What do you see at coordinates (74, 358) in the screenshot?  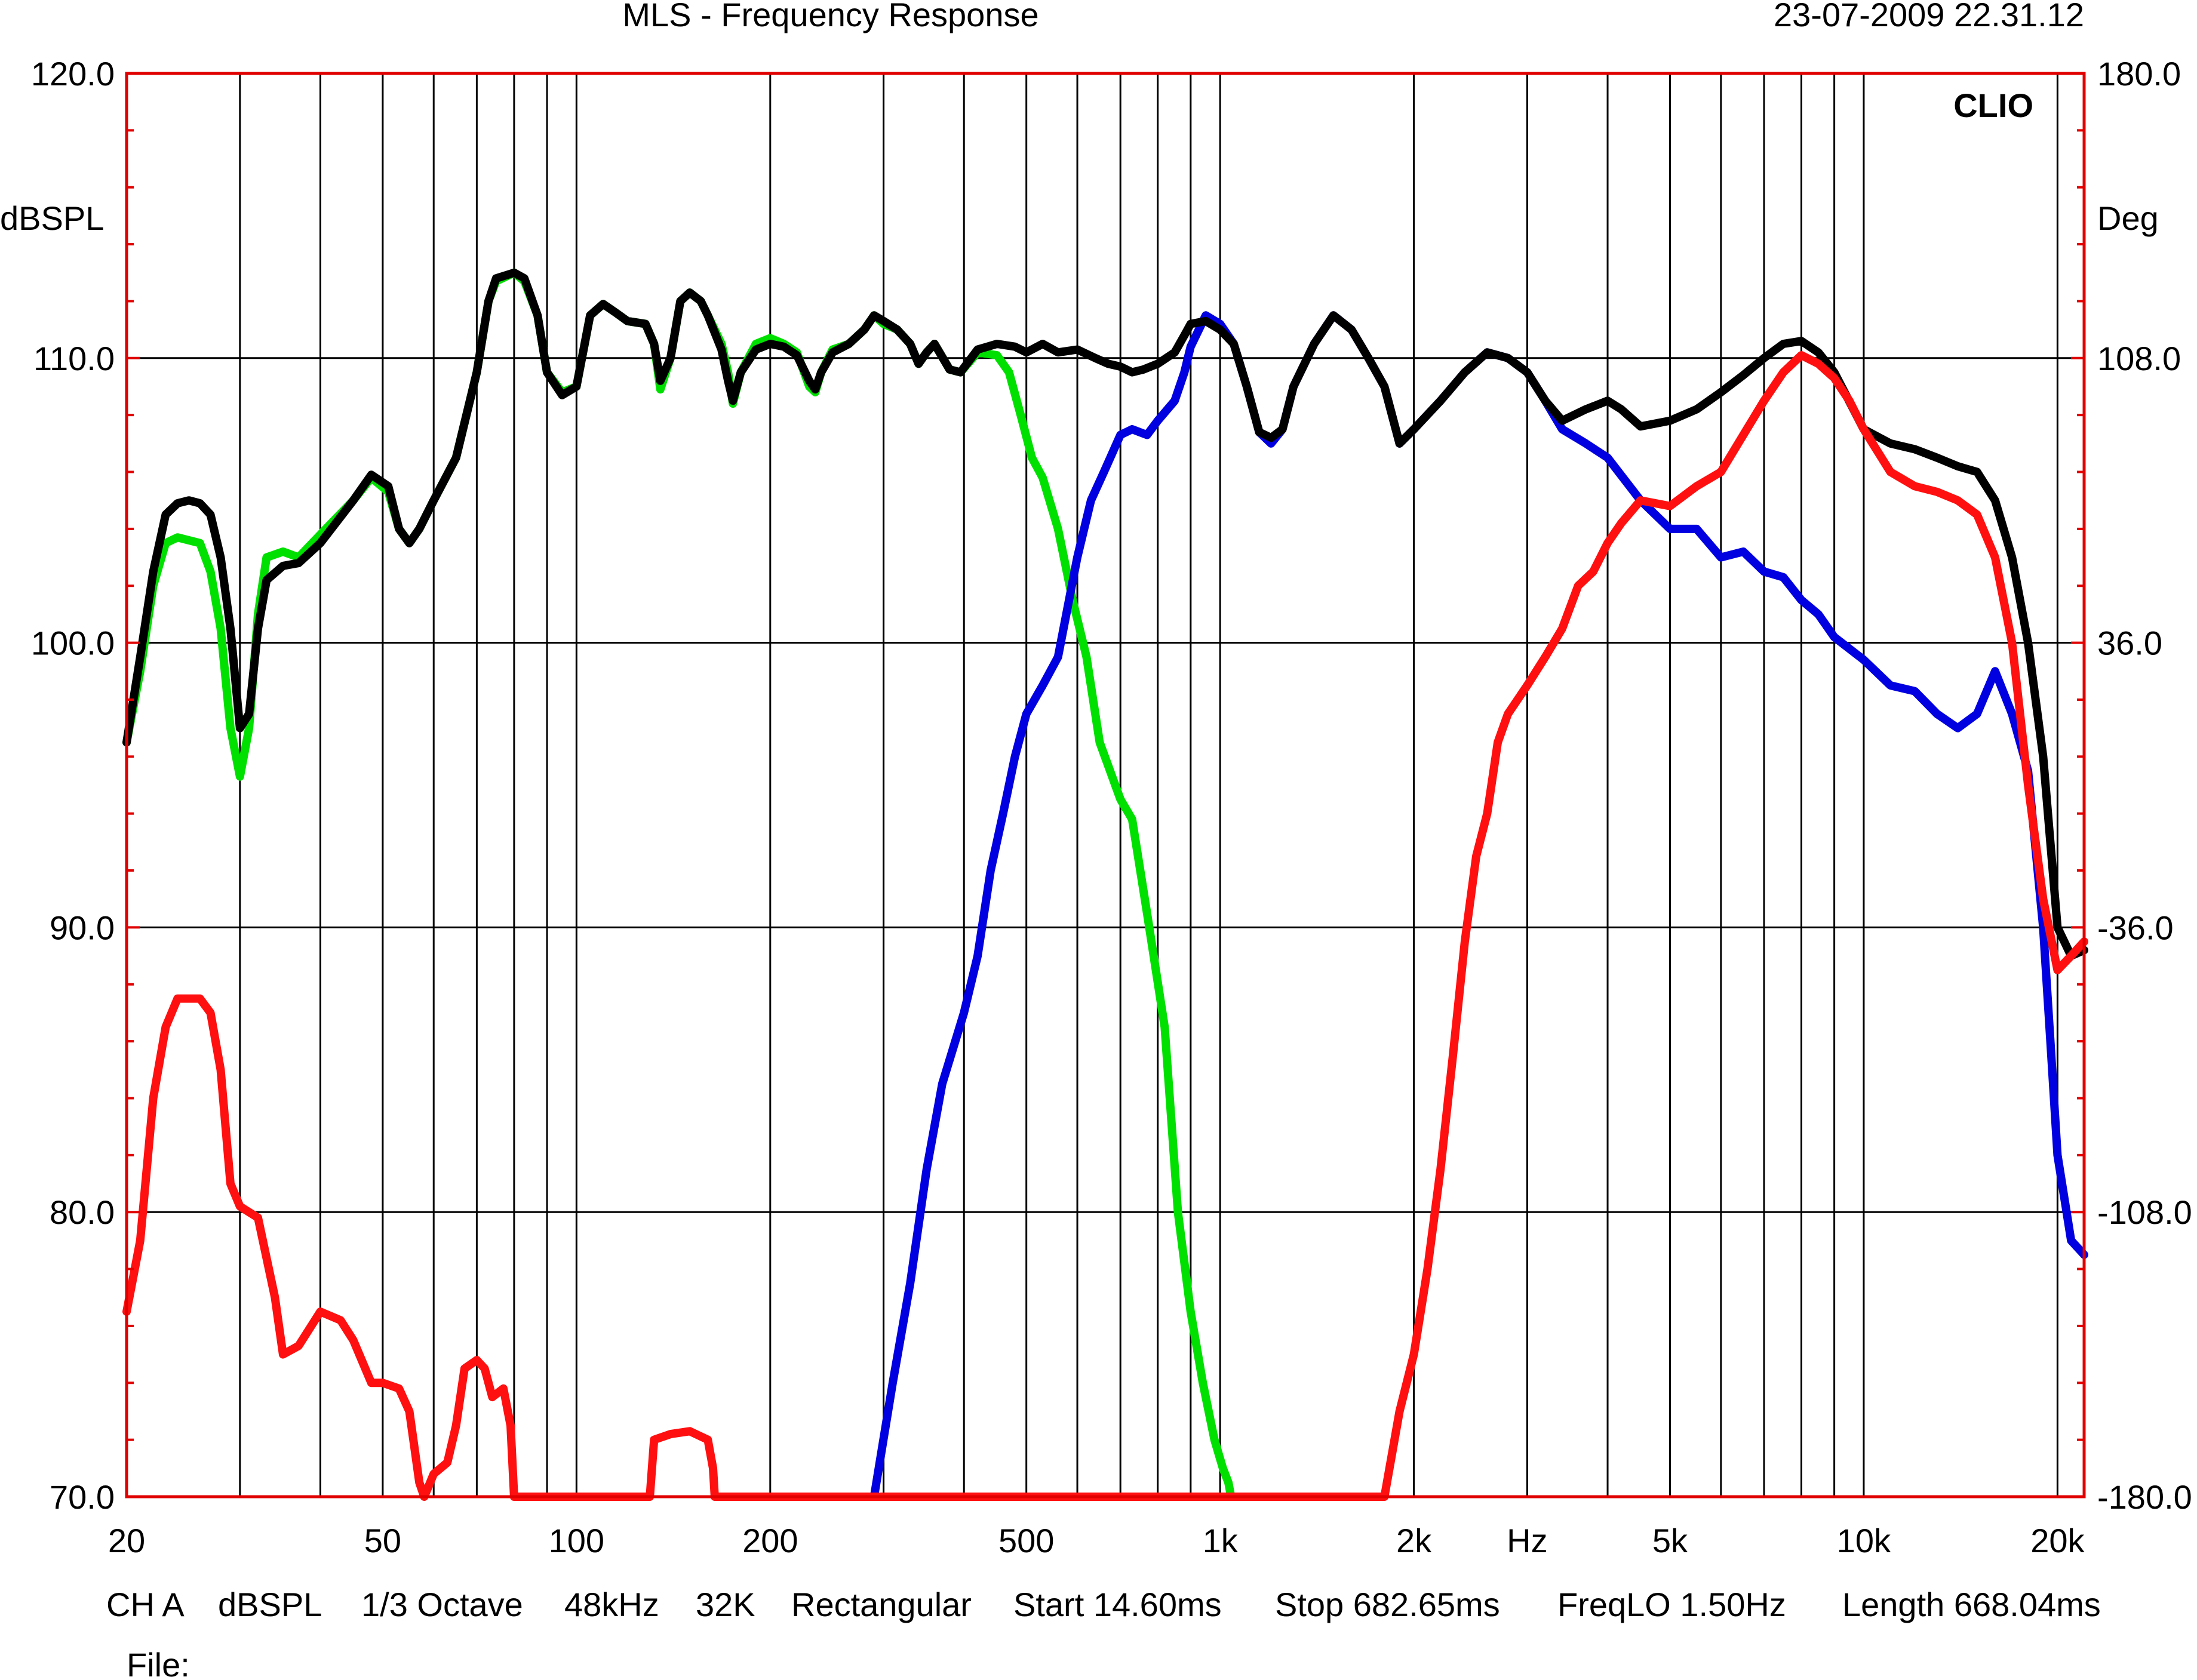 I see `y-tick-label: 110.0` at bounding box center [74, 358].